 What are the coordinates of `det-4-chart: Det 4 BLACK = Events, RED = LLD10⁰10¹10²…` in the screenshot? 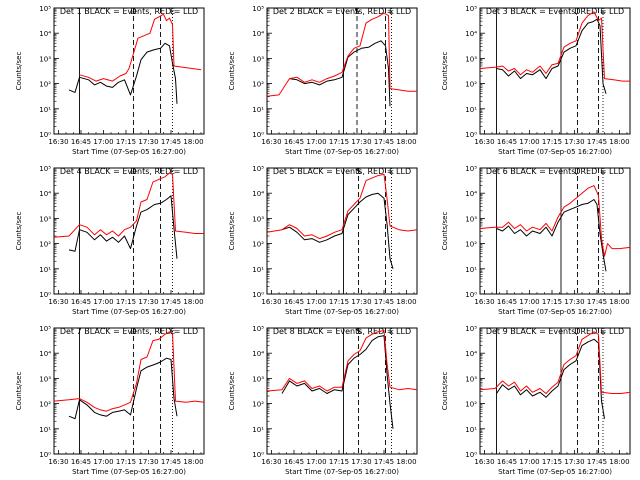 It's located at (110, 240).